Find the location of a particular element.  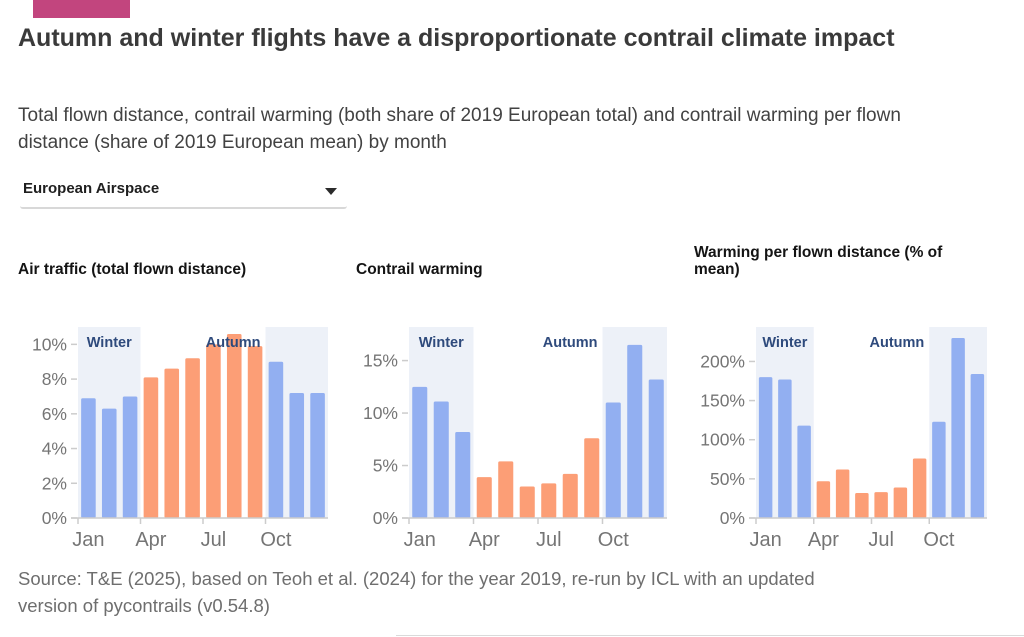

y-axis-label: 100% is located at coordinates (722, 440).